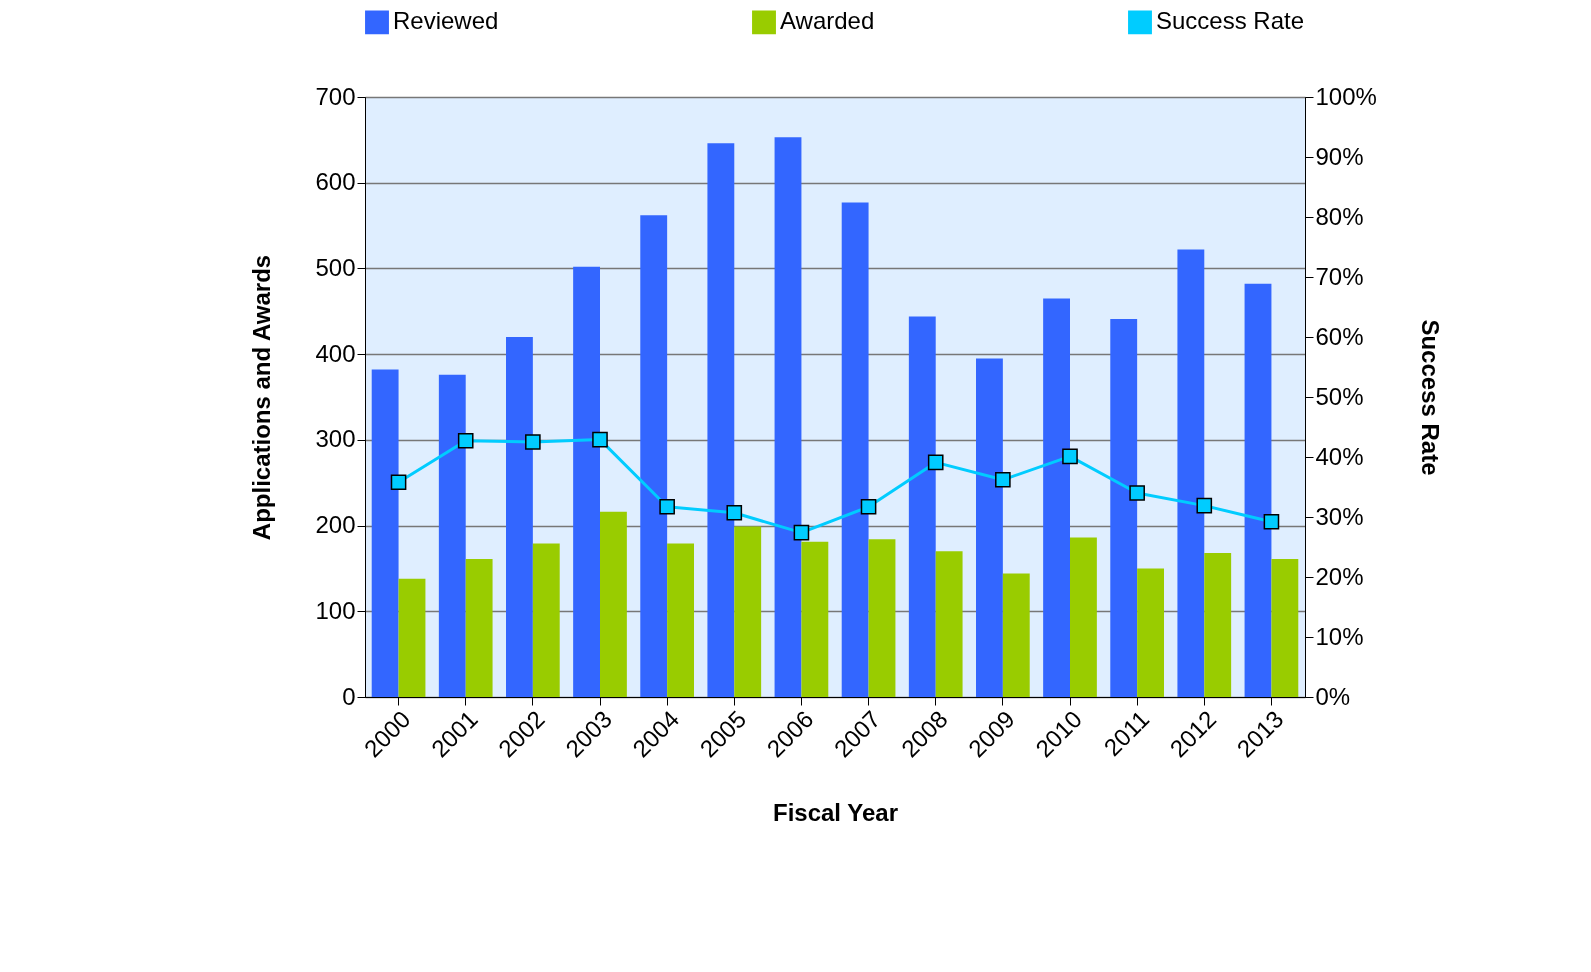  Describe the element at coordinates (1339, 156) in the screenshot. I see `y2-tick-label: 90%` at that location.